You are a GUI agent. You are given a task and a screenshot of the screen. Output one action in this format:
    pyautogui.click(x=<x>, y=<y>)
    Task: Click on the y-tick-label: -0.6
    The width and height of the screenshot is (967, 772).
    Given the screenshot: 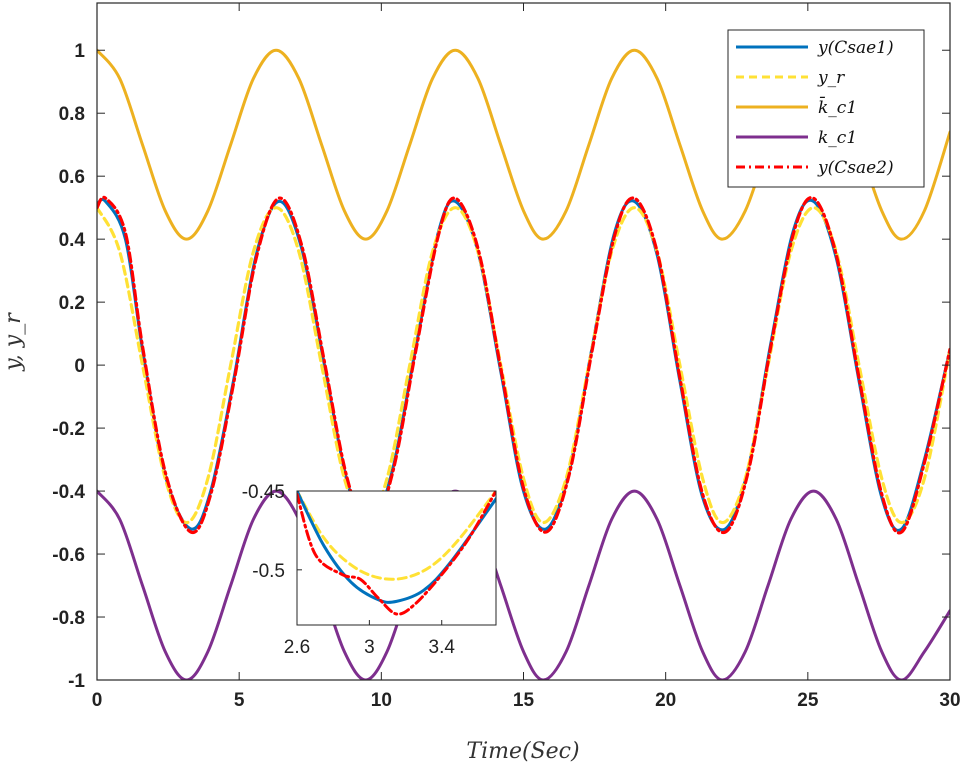 What is the action you would take?
    pyautogui.click(x=68, y=555)
    